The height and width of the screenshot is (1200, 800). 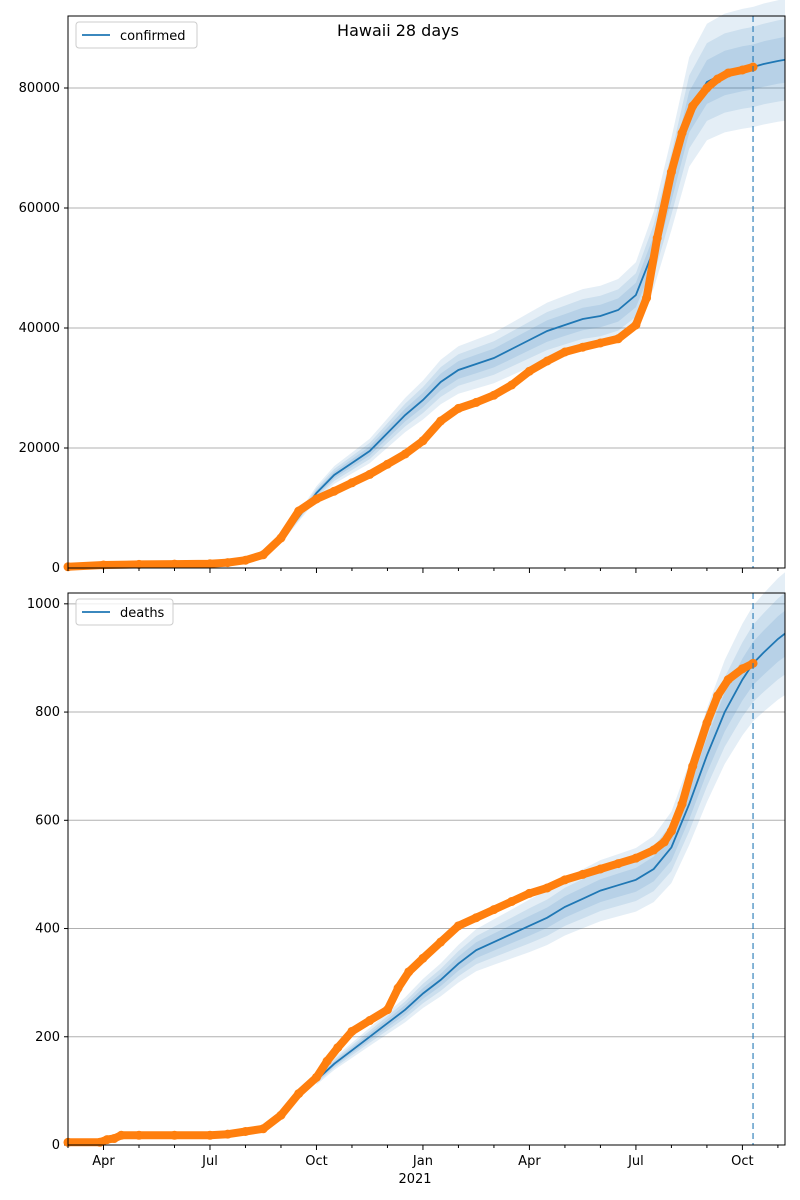 I want to click on y-tick-label: 800, so click(x=47, y=712).